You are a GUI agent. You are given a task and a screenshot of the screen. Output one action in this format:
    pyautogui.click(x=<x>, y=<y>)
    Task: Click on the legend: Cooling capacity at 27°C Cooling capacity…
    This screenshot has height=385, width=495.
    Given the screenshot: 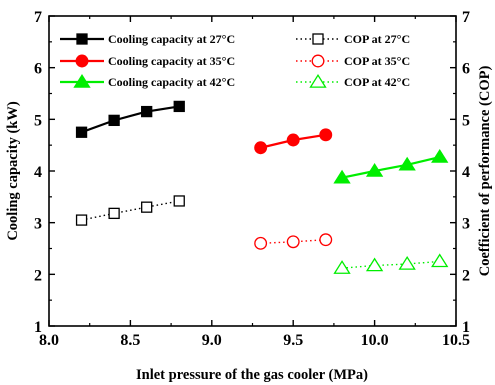 What is the action you would take?
    pyautogui.click(x=235, y=60)
    